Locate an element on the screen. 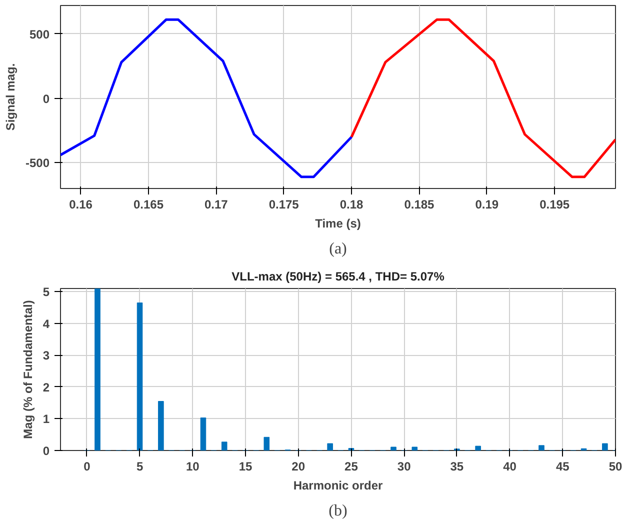 This screenshot has width=623, height=528. y-axis-title: Mag (% of Fundamental) is located at coordinates (27, 369).